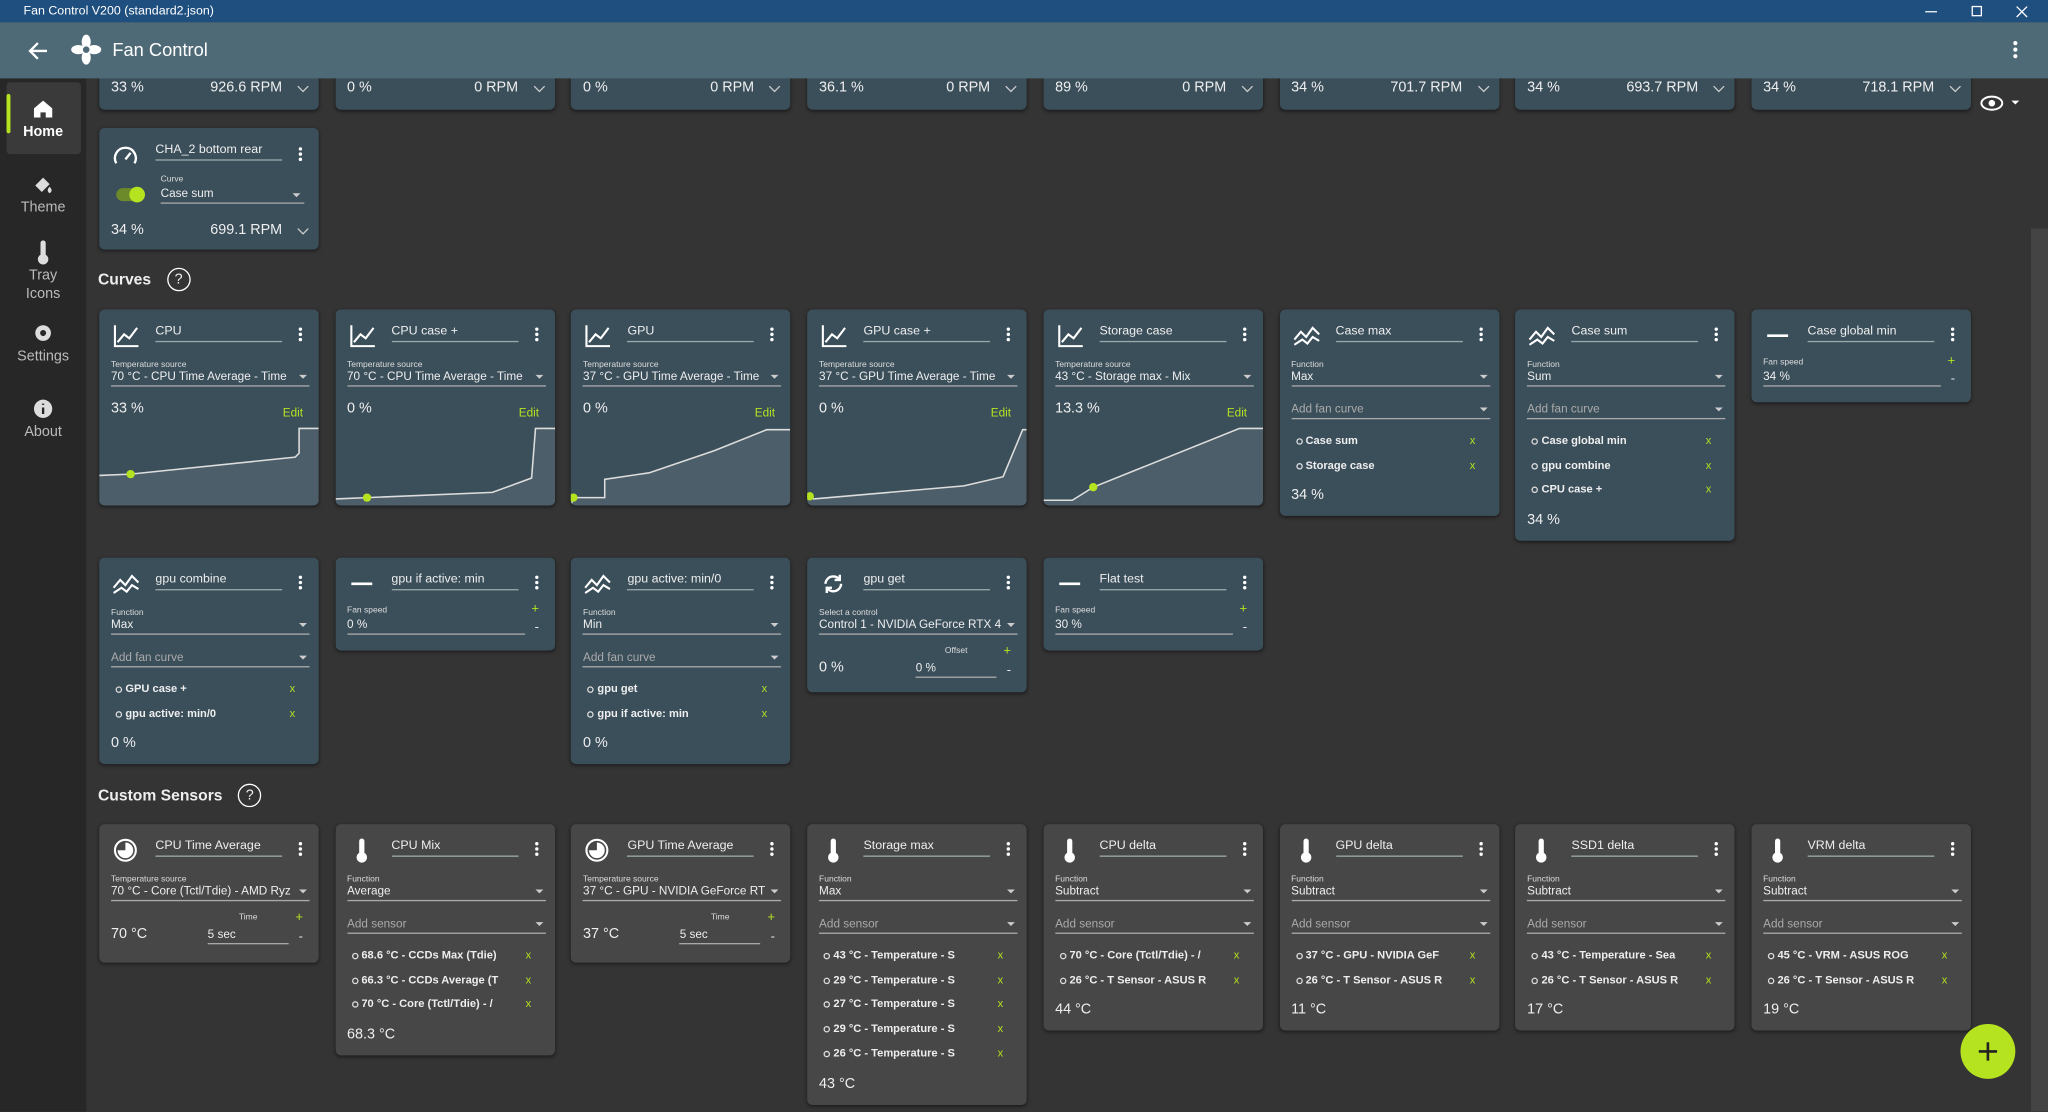 The image size is (2048, 1112). Describe the element at coordinates (43, 187) in the screenshot. I see `nav-item: Theme` at that location.